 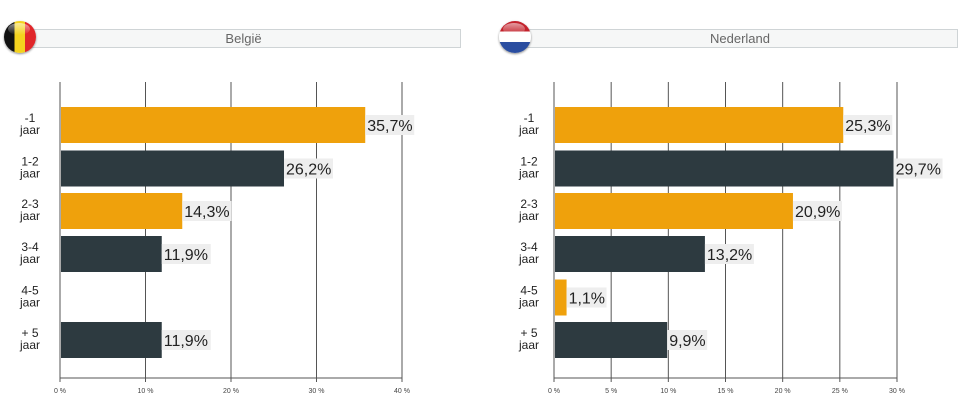 What do you see at coordinates (20, 37) in the screenshot?
I see `belgium-flag-icon` at bounding box center [20, 37].